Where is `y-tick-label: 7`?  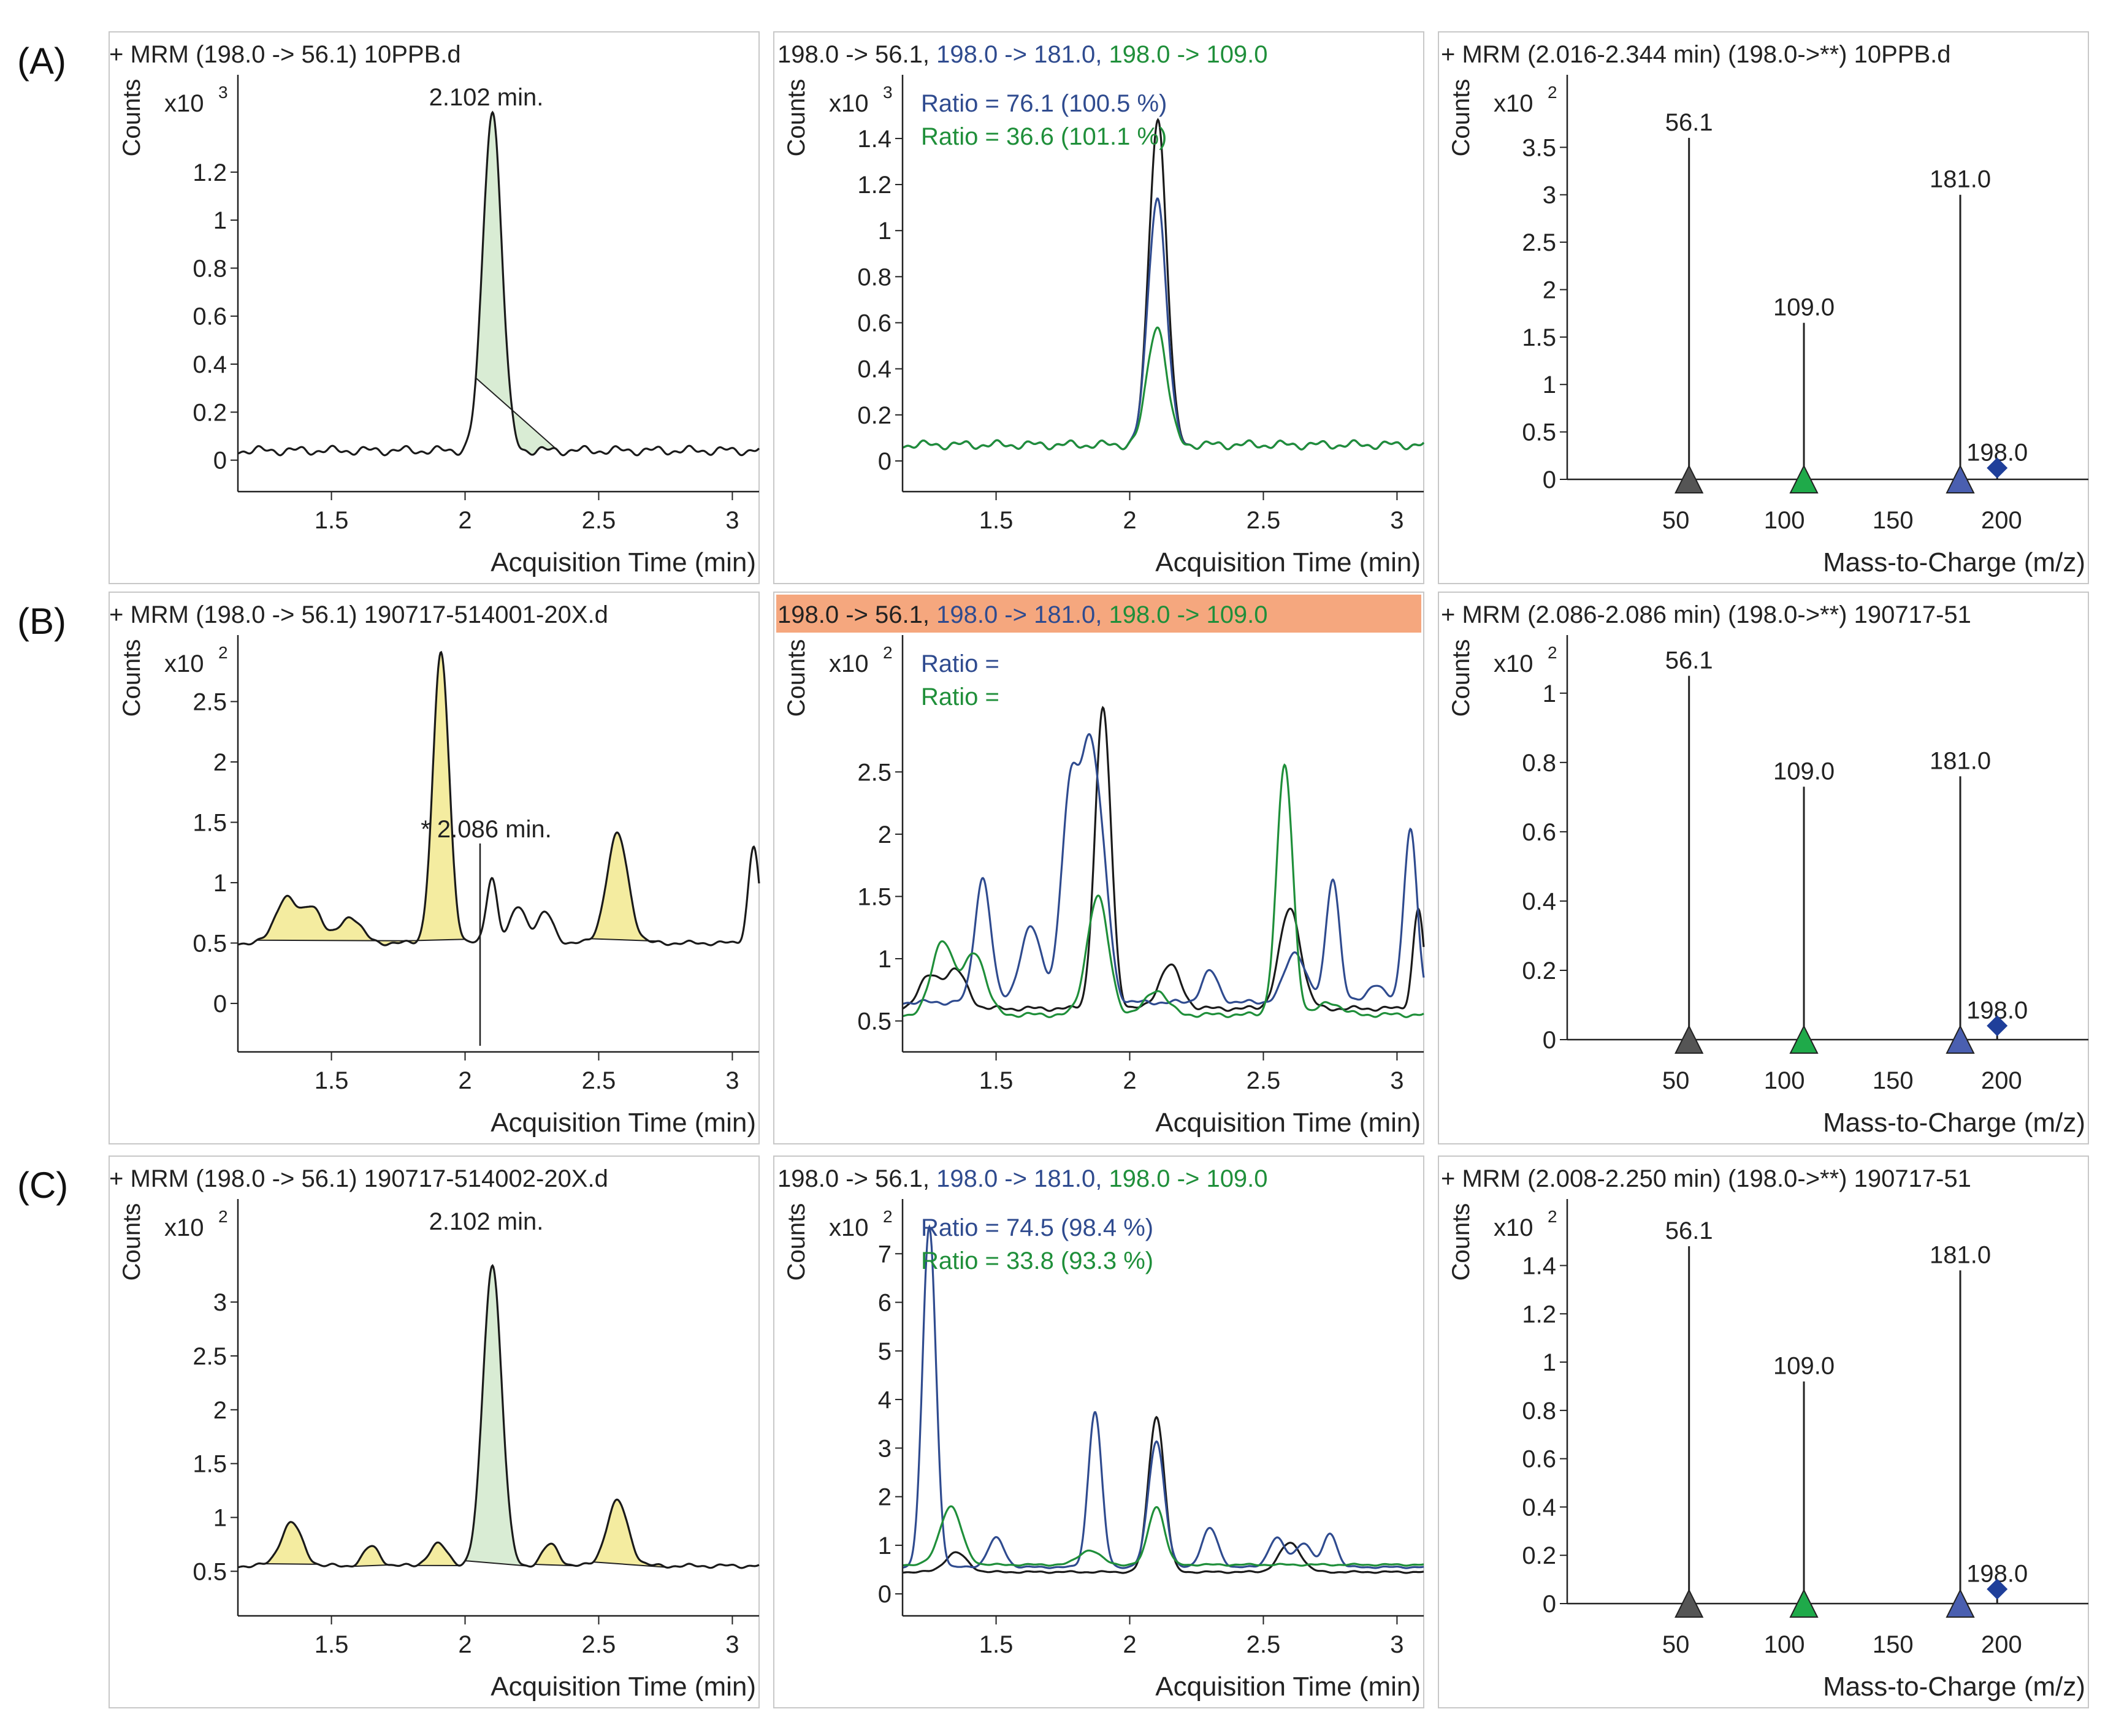 y-tick-label: 7 is located at coordinates (885, 1254).